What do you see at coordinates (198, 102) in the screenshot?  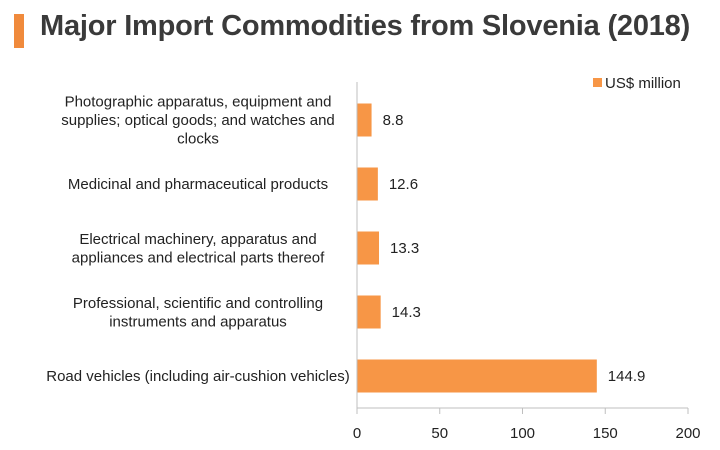 I see `category-label-0-line-0: Photographic apparatus, equipment and` at bounding box center [198, 102].